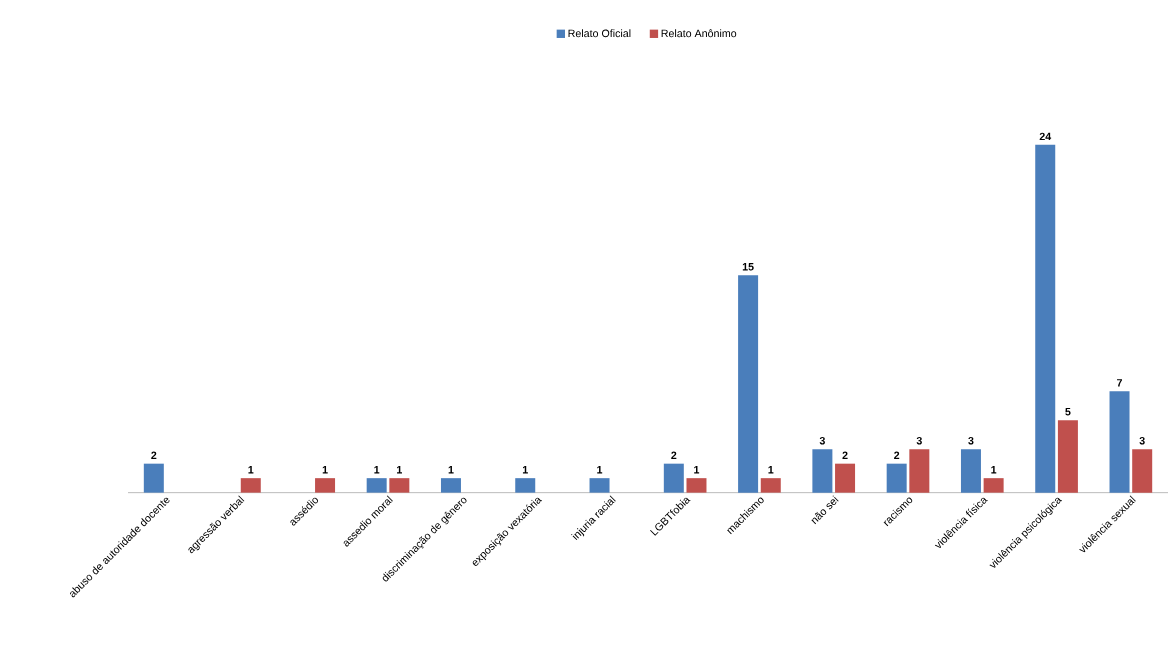 This screenshot has height=666, width=1174. I want to click on legend-label: Relato Oficial, so click(599, 33).